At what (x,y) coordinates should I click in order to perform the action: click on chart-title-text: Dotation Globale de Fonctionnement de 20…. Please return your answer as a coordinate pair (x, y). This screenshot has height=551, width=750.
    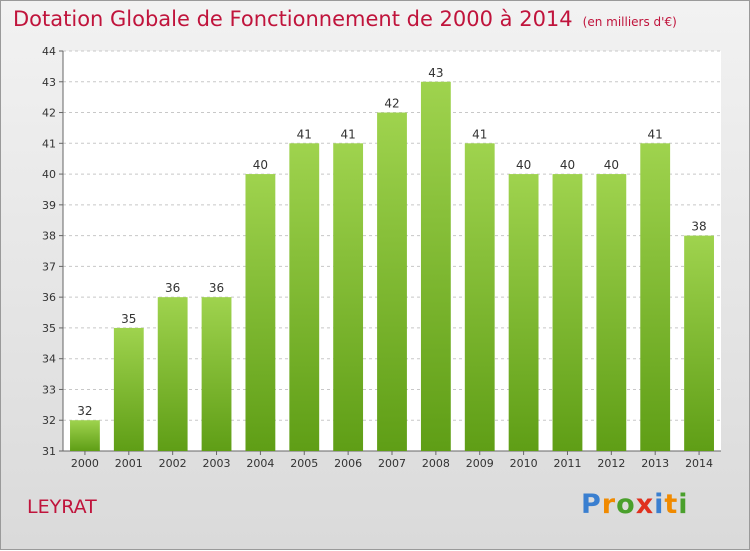
    Looking at the image, I should click on (293, 19).